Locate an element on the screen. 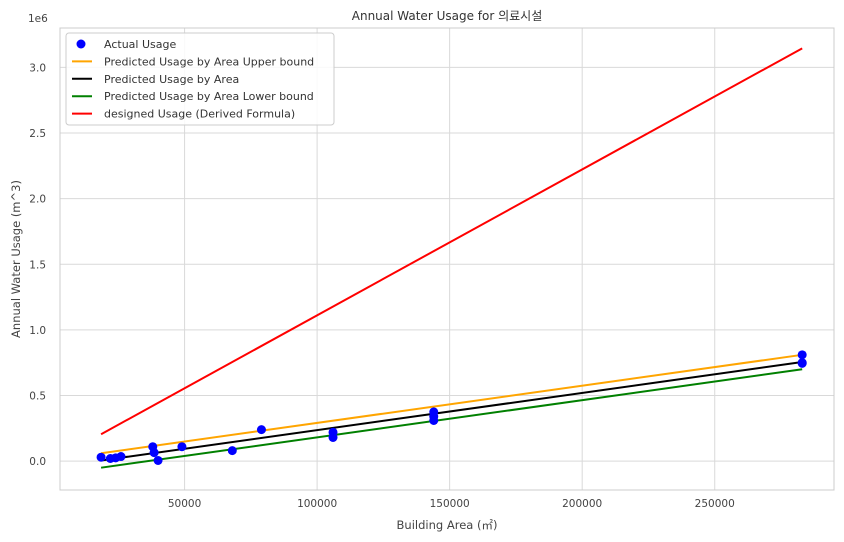 This screenshot has width=844, height=542. legend-marker is located at coordinates (81, 44).